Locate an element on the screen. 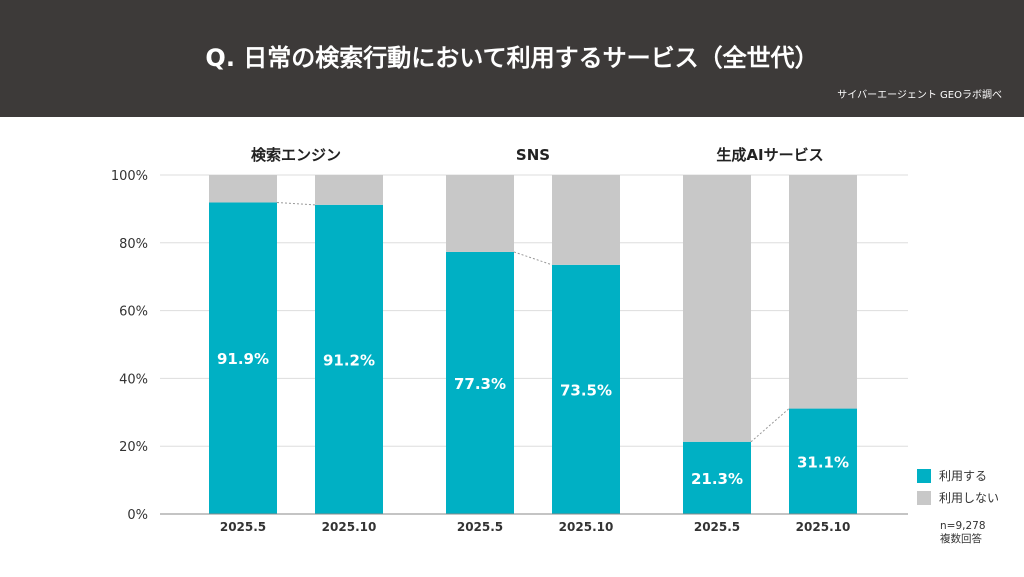  data-label: 73.5% is located at coordinates (586, 390).